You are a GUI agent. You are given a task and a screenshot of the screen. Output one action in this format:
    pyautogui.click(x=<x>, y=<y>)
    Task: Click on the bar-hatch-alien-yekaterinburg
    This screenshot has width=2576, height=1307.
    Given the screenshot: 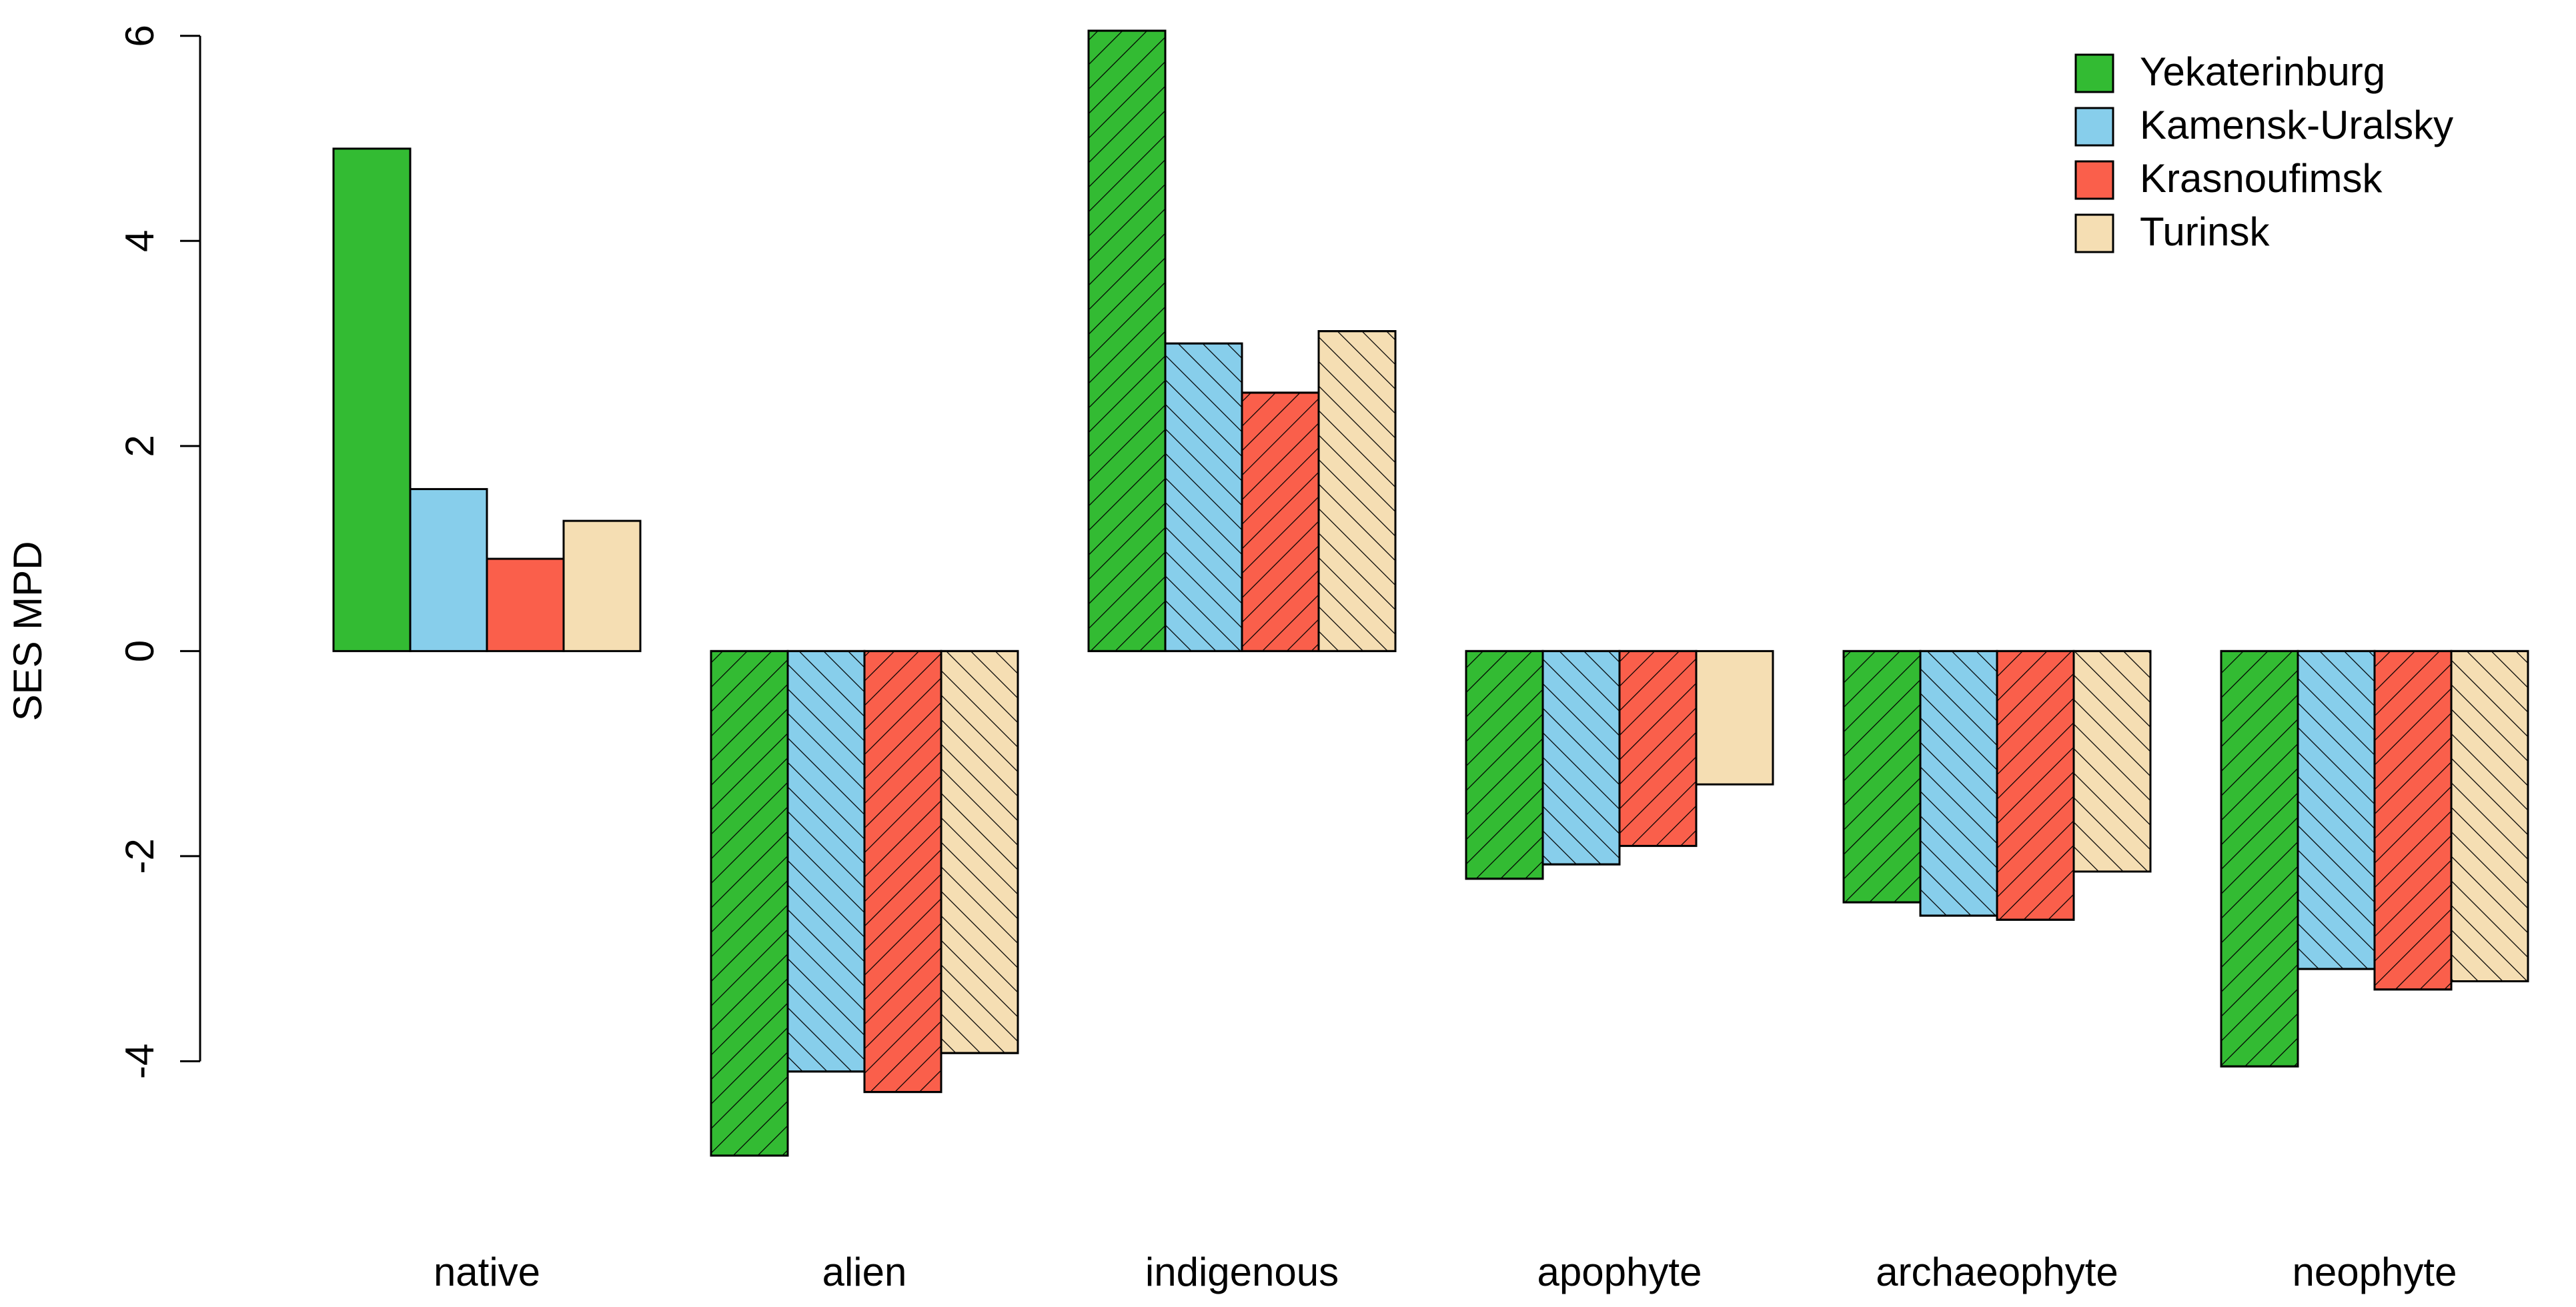 What is the action you would take?
    pyautogui.click(x=749, y=903)
    